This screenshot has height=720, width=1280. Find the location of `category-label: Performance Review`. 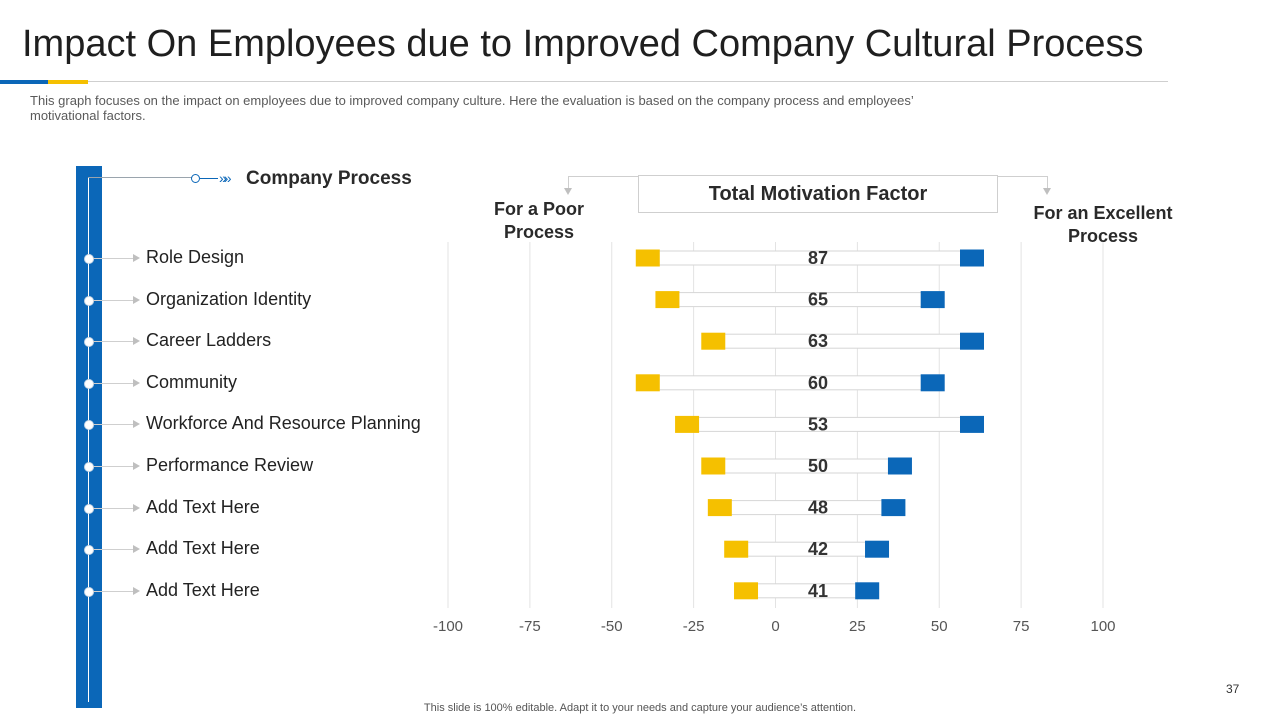

category-label: Performance Review is located at coordinates (230, 465).